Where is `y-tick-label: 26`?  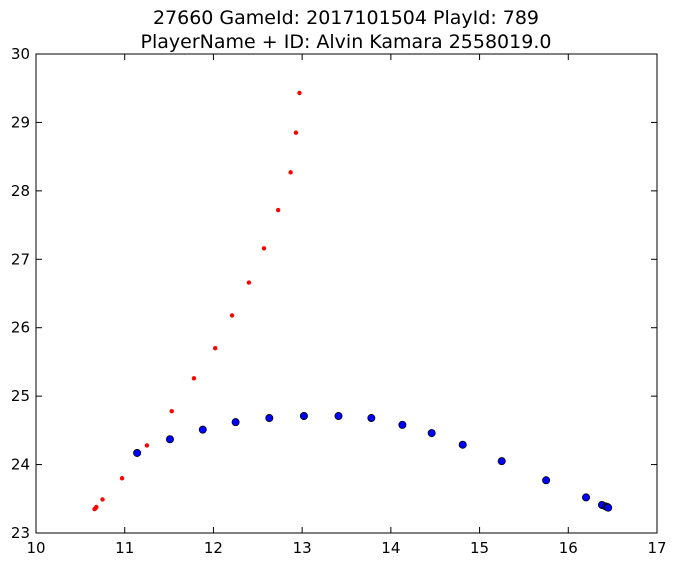
y-tick-label: 26 is located at coordinates (20, 328).